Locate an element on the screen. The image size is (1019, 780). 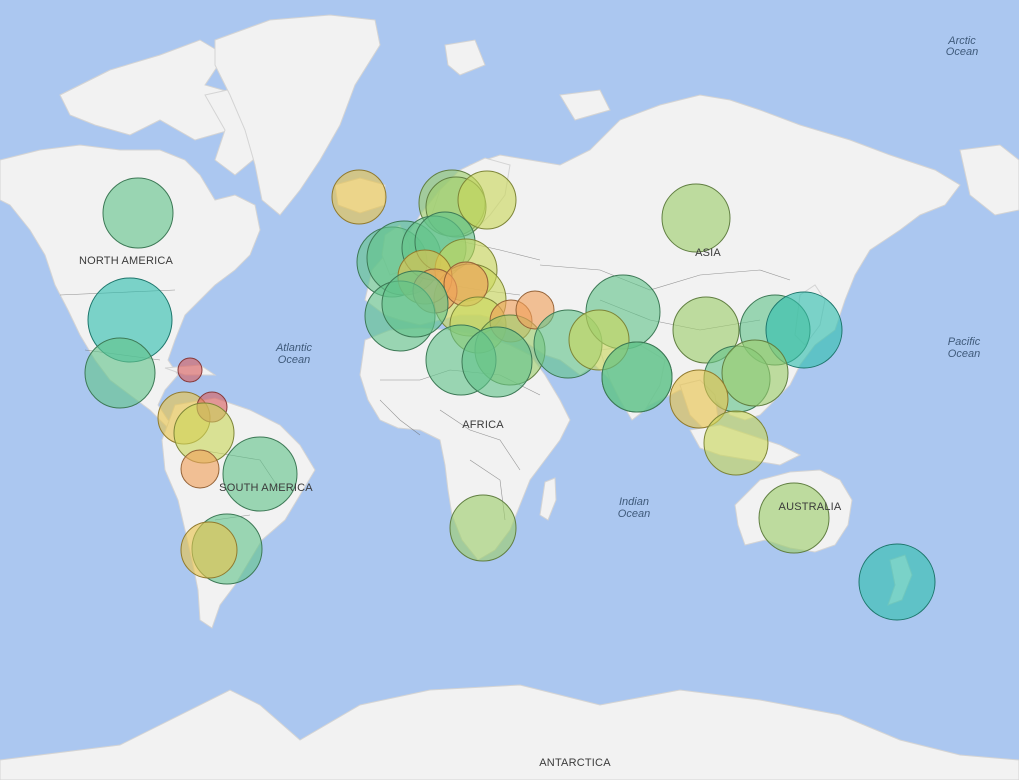
label-north-america: NORTH AMERICA is located at coordinates (126, 261).